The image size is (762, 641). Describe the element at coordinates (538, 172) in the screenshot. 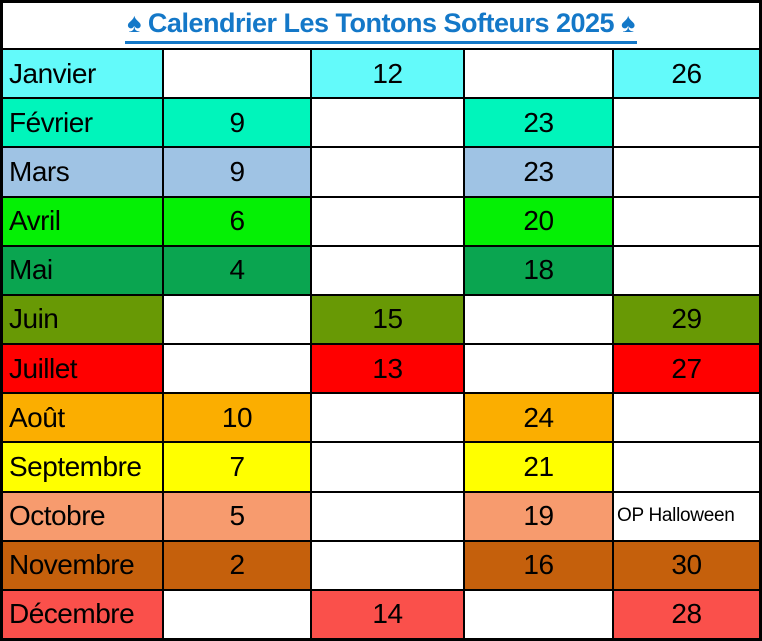

I see `date-cell-2-2: 23` at that location.